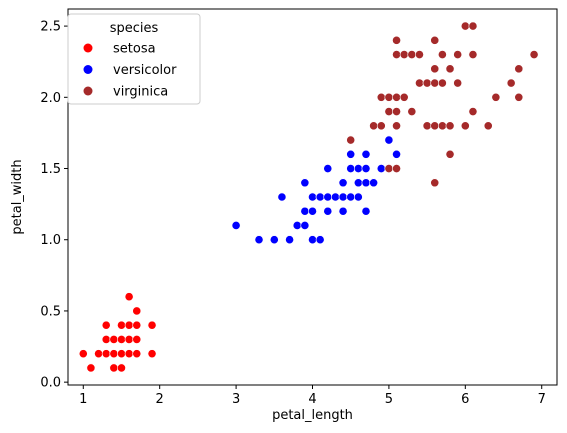 The height and width of the screenshot is (433, 567). Describe the element at coordinates (140, 92) in the screenshot. I see `legend-label-virginica: virginica` at that location.